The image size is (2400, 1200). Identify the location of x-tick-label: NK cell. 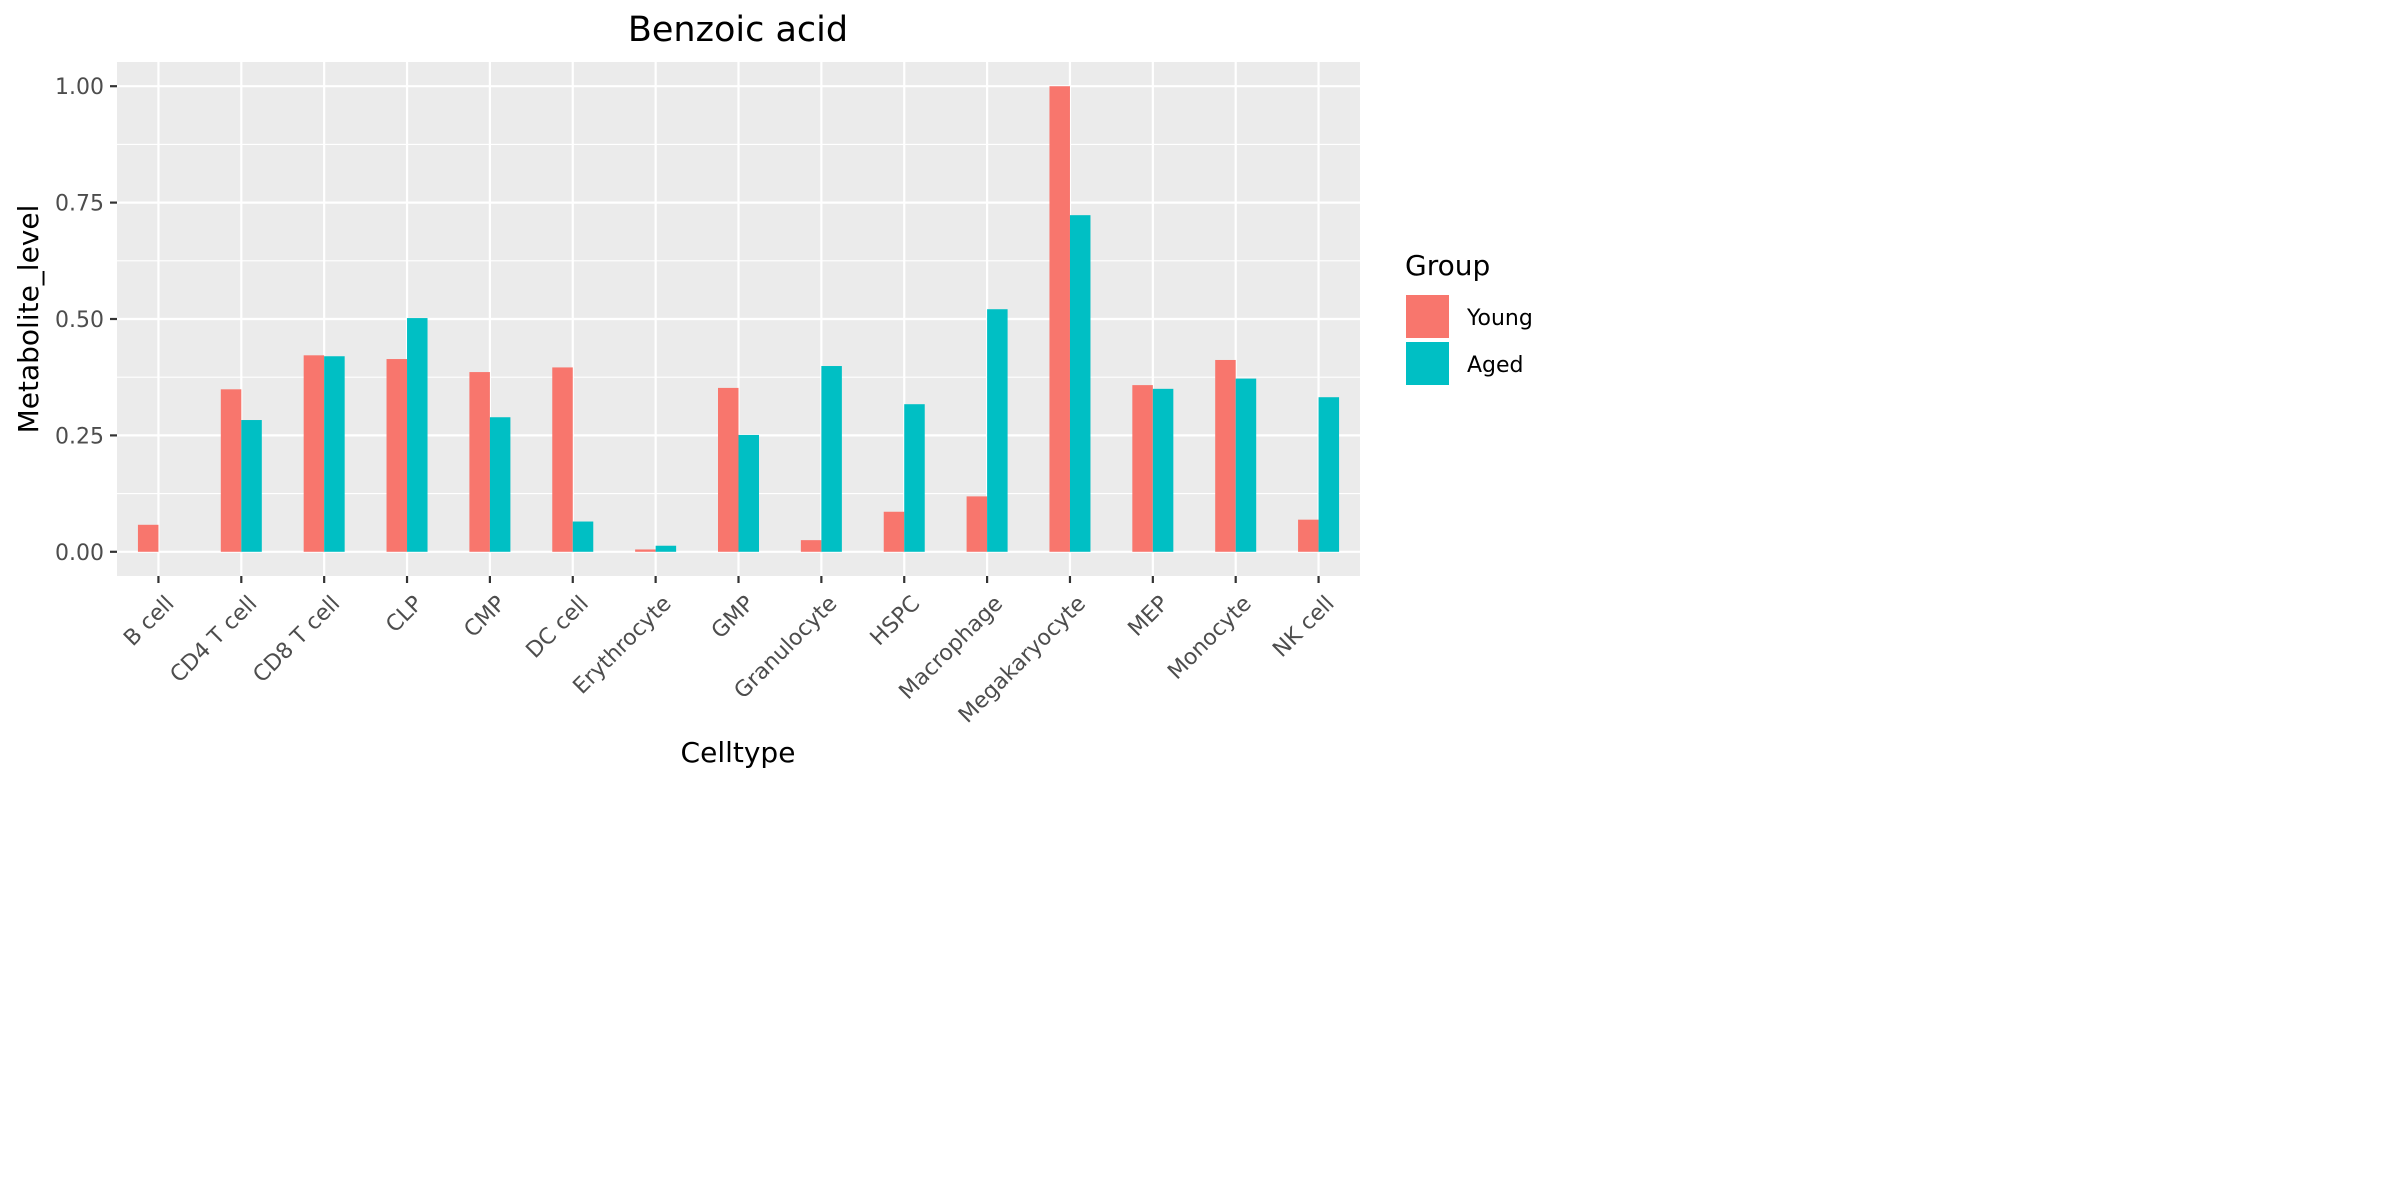
(1303, 626).